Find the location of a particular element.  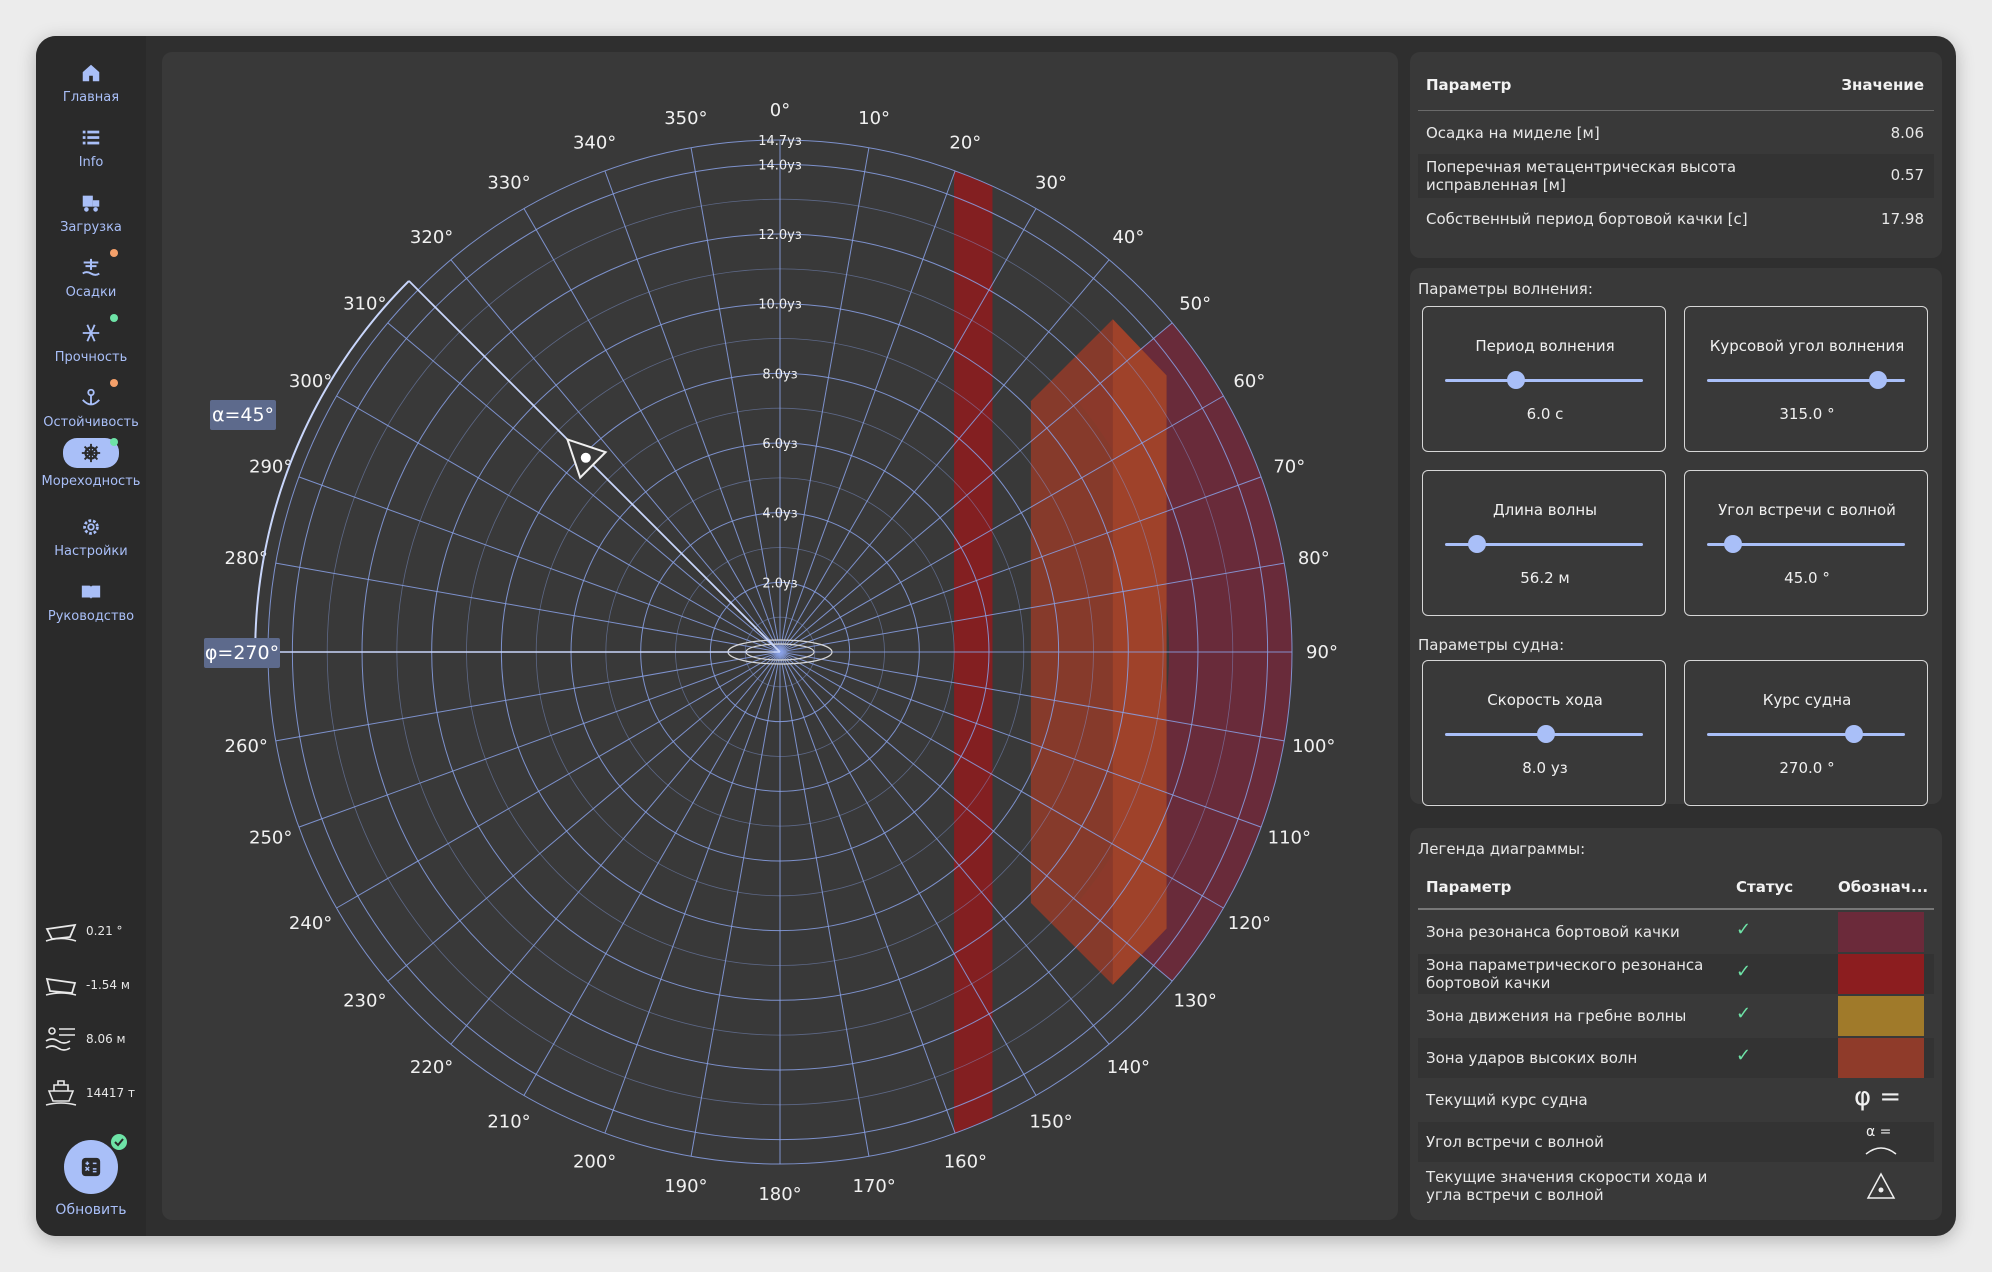

angle-tick-label: 160° is located at coordinates (965, 1161).